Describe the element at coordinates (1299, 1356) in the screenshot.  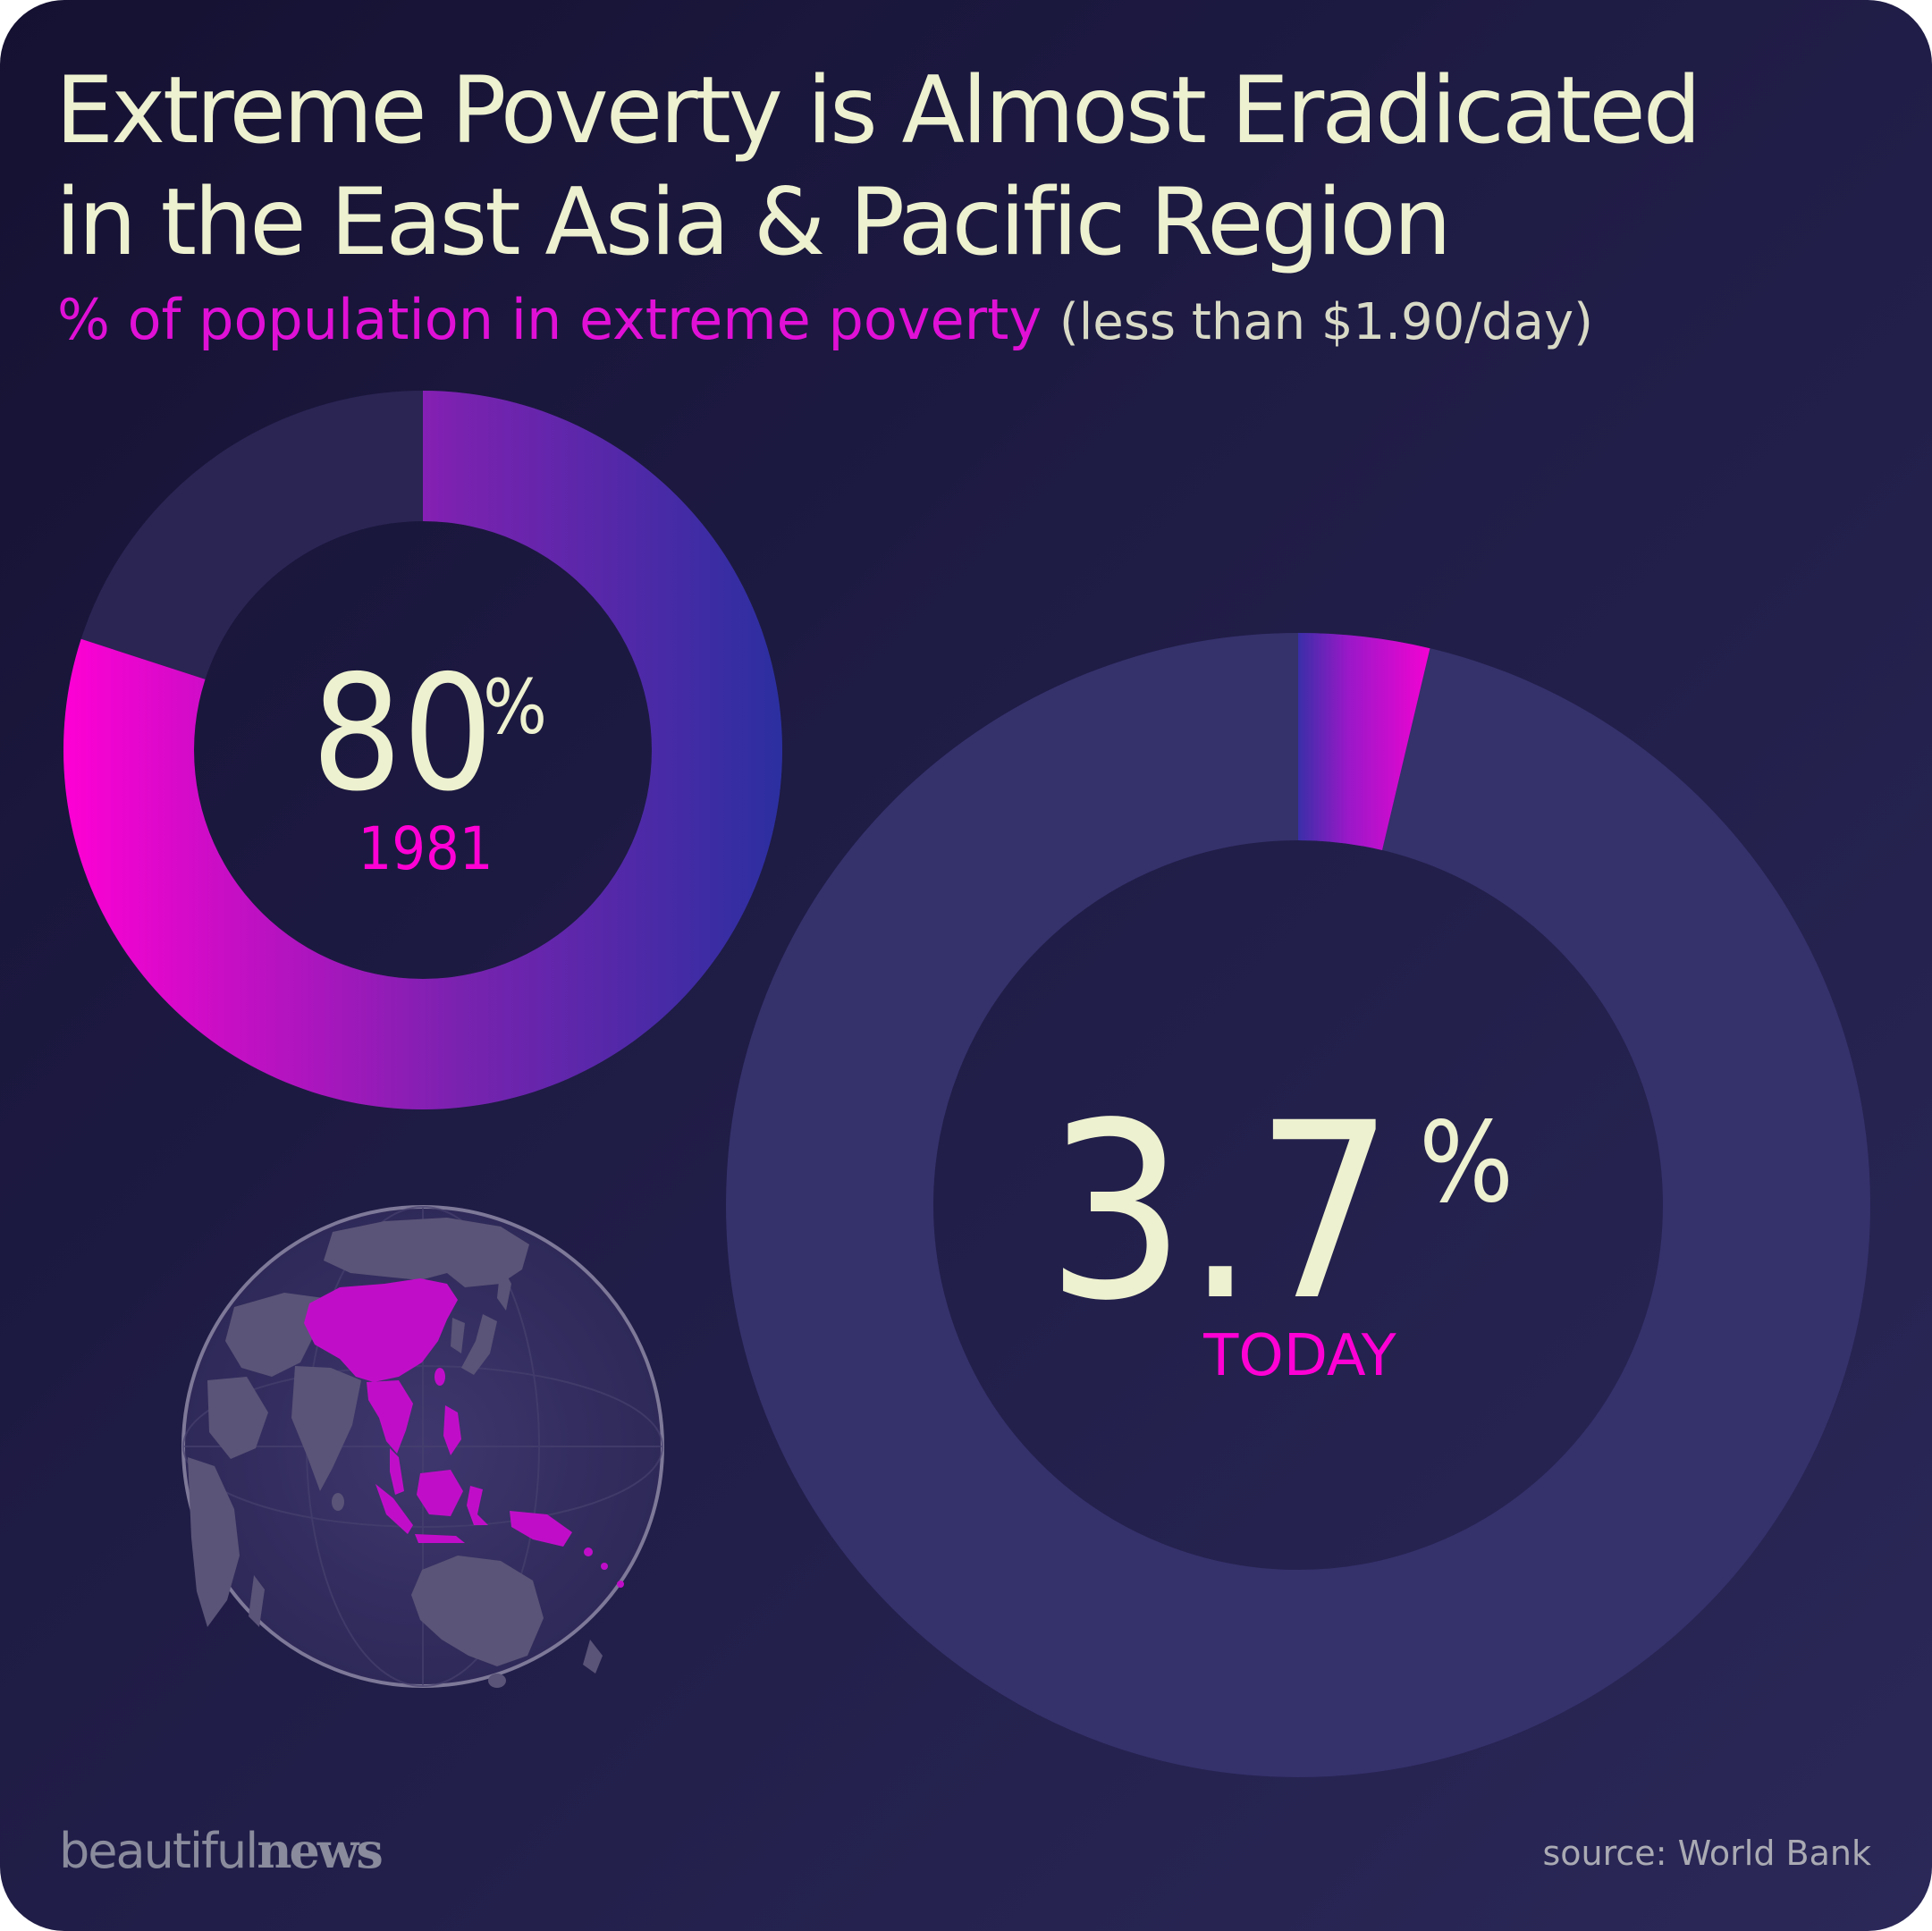
I see `donut-today-label: TODAY` at that location.